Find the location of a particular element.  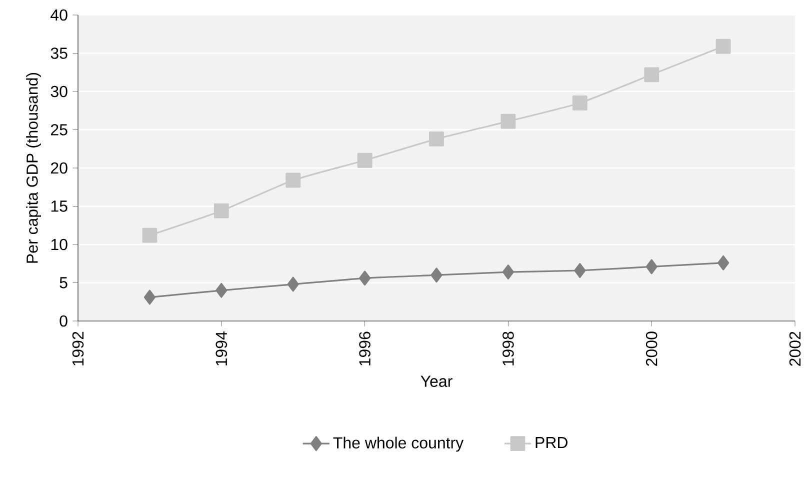

y-tick-label: 35 is located at coordinates (59, 53).